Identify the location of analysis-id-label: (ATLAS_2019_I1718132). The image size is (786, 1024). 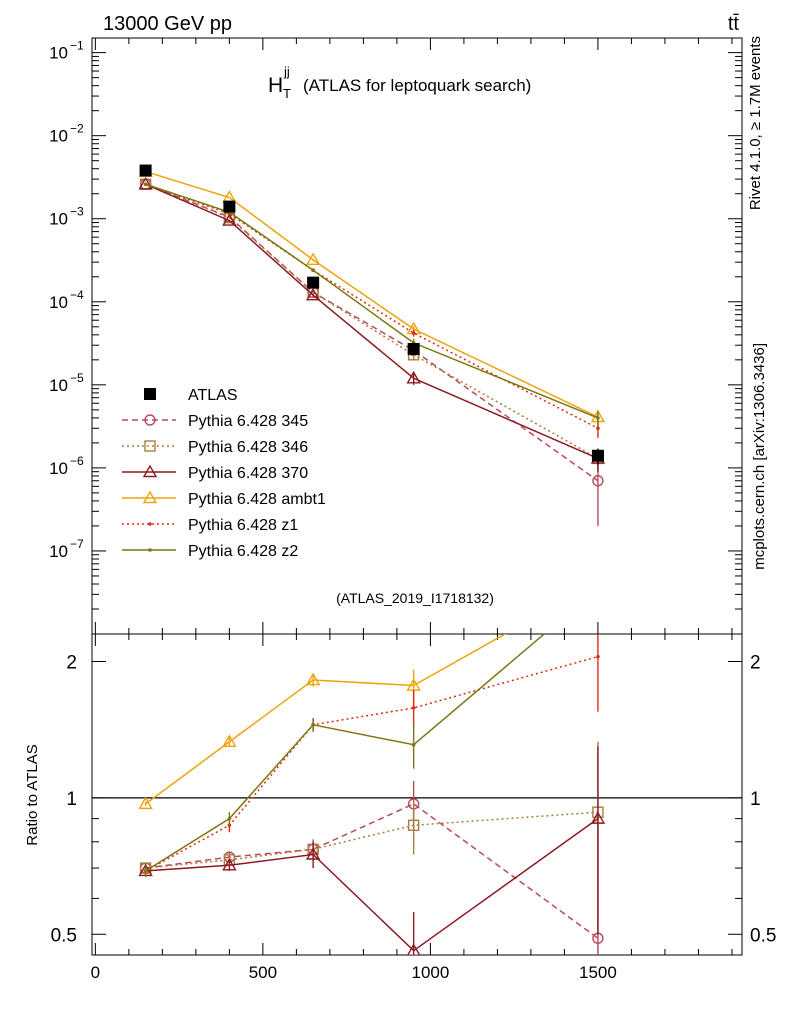
(415, 598).